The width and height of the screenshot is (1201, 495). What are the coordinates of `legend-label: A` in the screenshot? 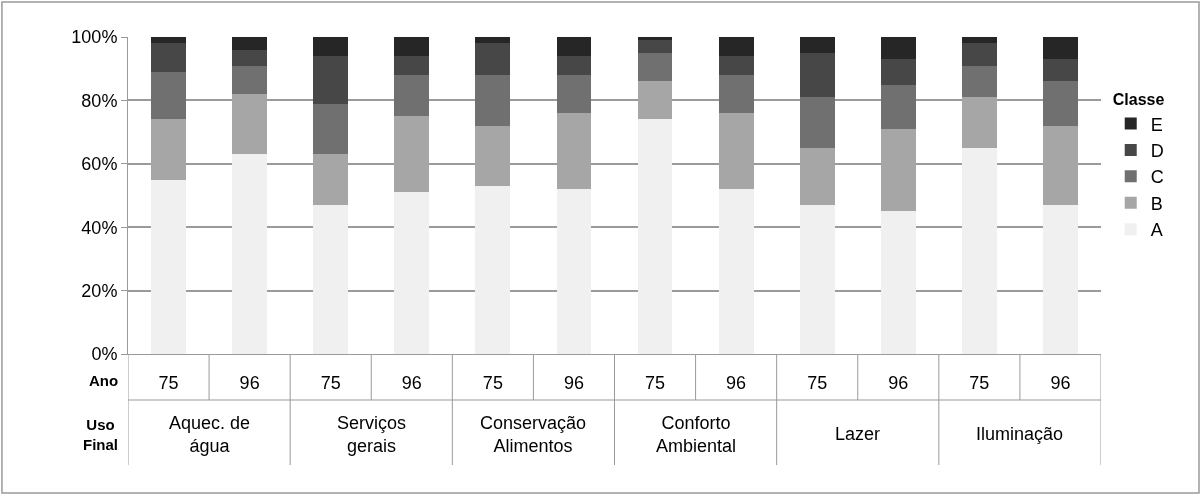 It's located at (1156, 230).